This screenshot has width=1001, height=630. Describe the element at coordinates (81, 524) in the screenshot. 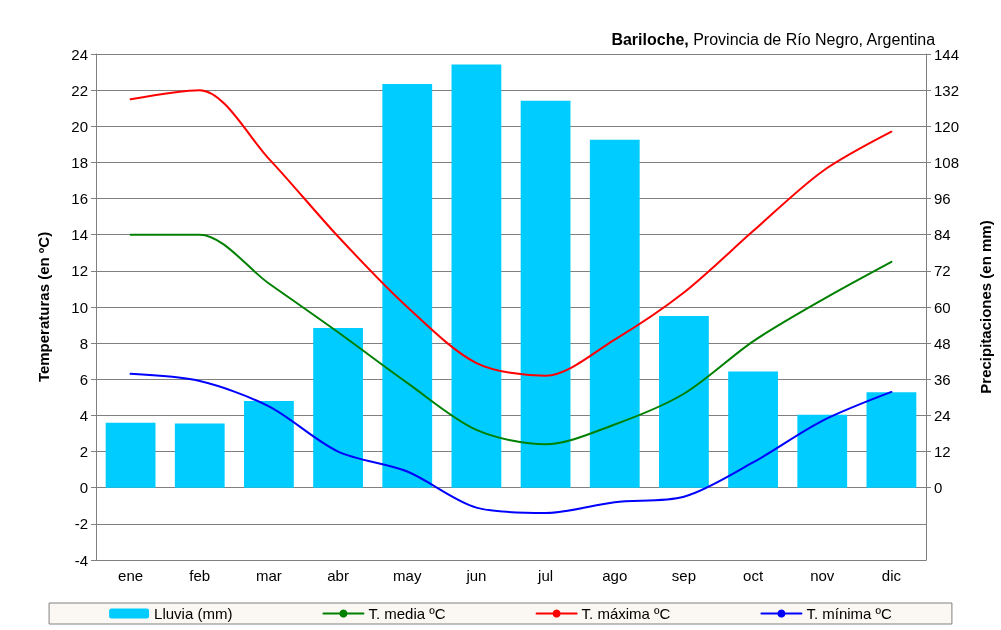

I see `y-tick-label: -2` at that location.